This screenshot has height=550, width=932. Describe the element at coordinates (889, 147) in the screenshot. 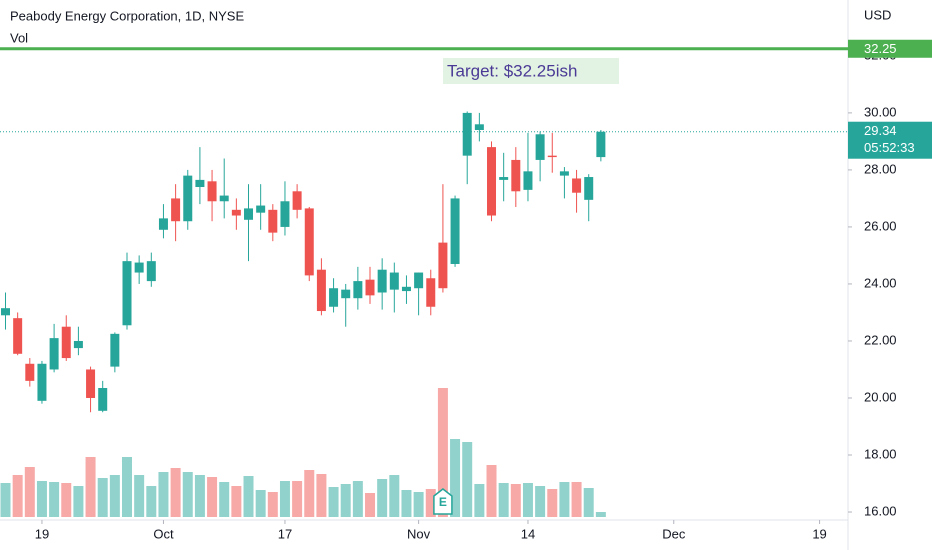

I see `countdown: 05:52:33` at that location.